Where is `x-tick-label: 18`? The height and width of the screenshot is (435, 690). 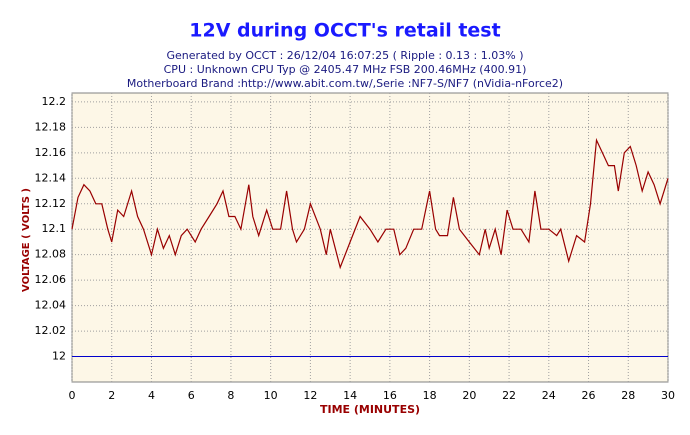 x-tick-label: 18 is located at coordinates (430, 395).